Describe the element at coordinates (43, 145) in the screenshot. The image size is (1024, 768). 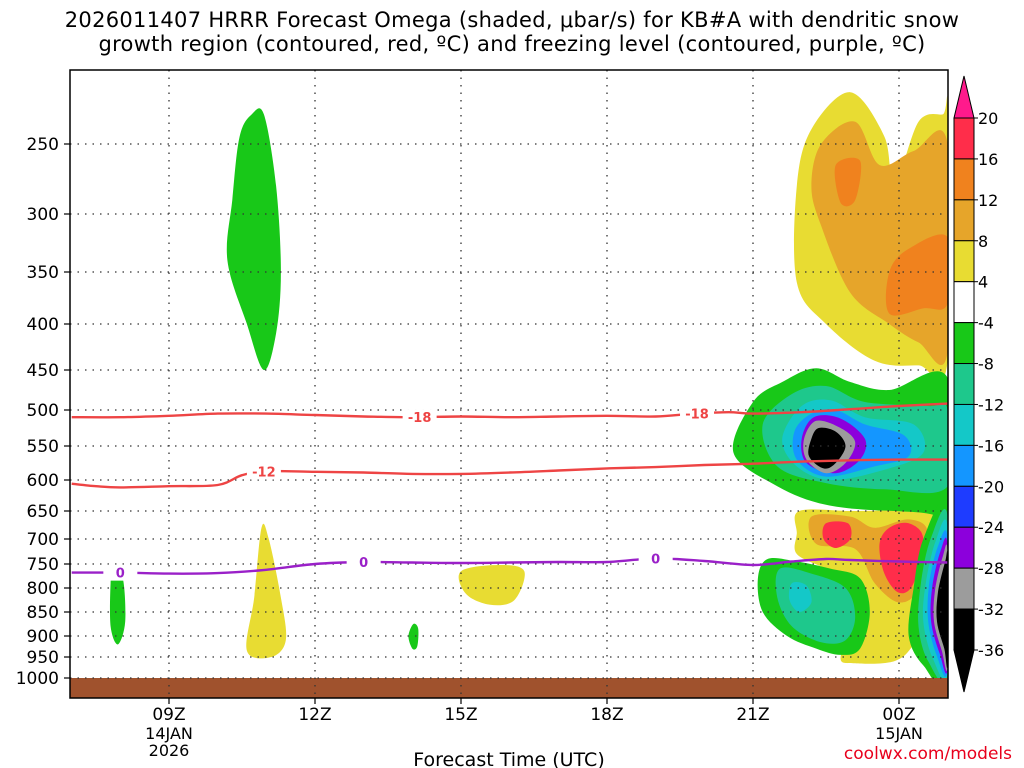
I see `y-tick-label-250: 250` at that location.